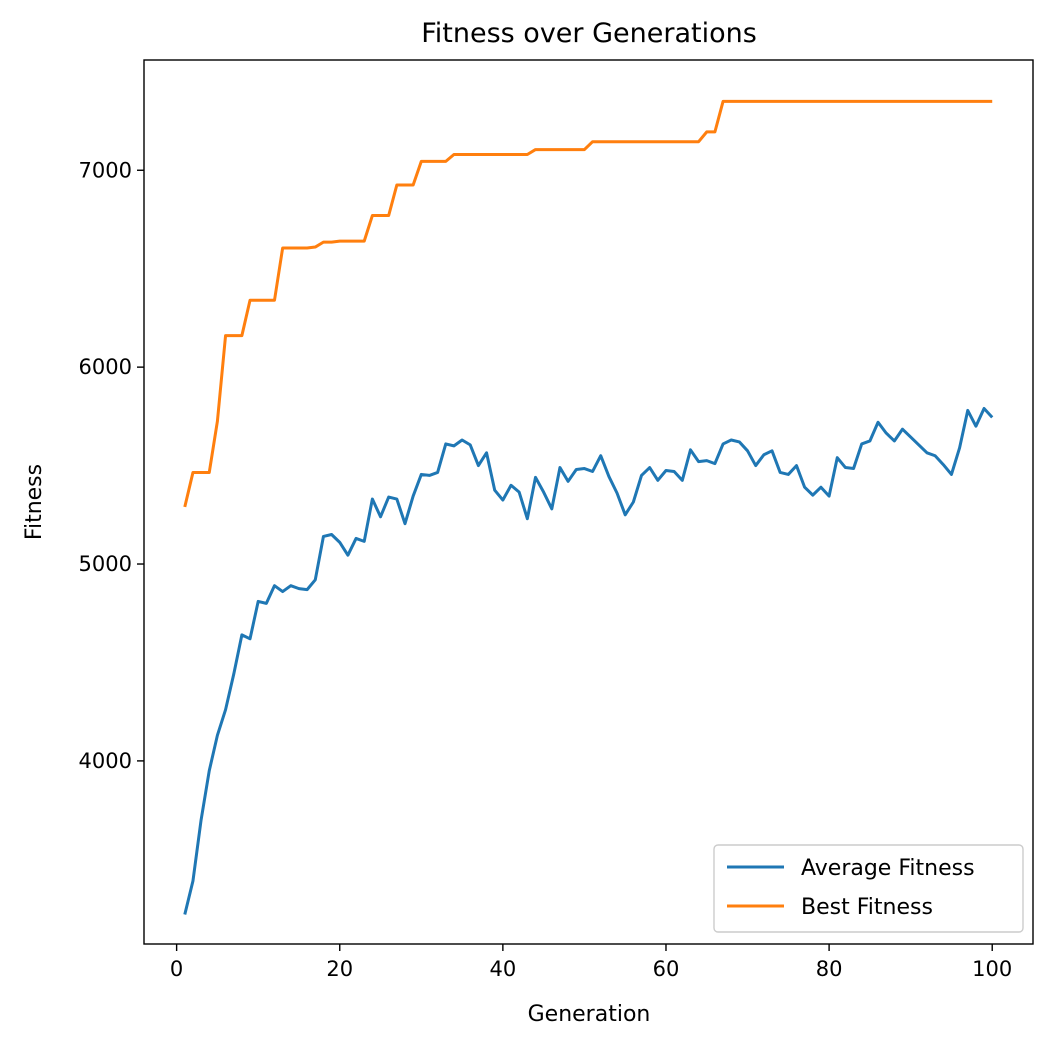  Describe the element at coordinates (105, 367) in the screenshot. I see `y-tick-label: 6000` at that location.